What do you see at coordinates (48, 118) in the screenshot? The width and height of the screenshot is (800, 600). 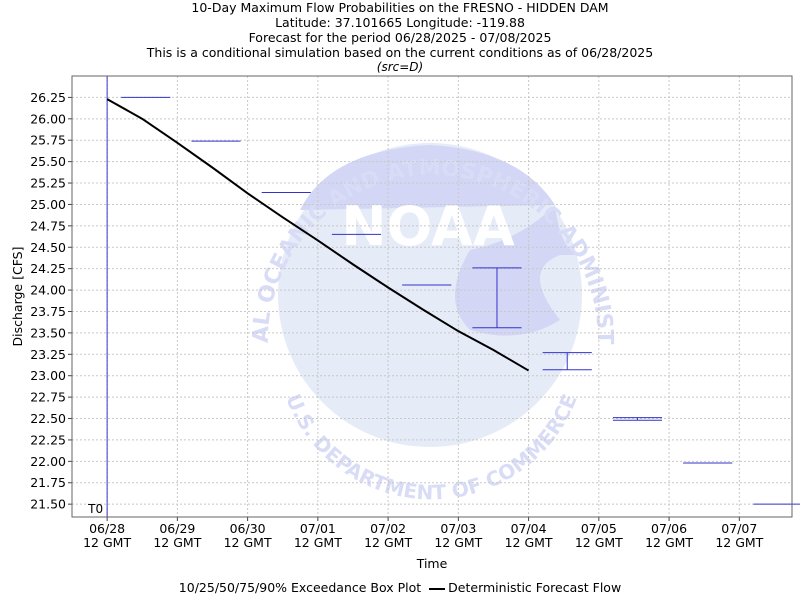 I see `y-tick-label: 26.00` at bounding box center [48, 118].